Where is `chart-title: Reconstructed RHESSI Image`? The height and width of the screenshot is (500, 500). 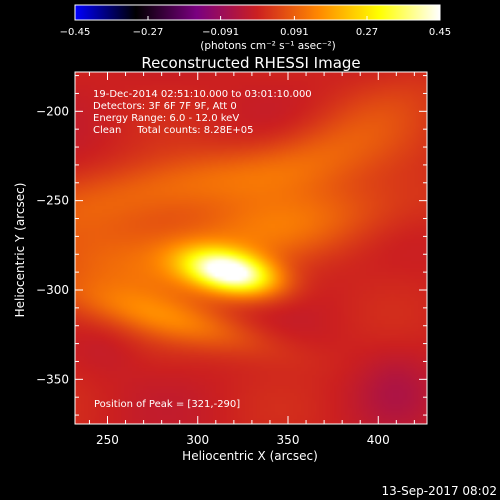 chart-title: Reconstructed RHESSI Image is located at coordinates (250, 63).